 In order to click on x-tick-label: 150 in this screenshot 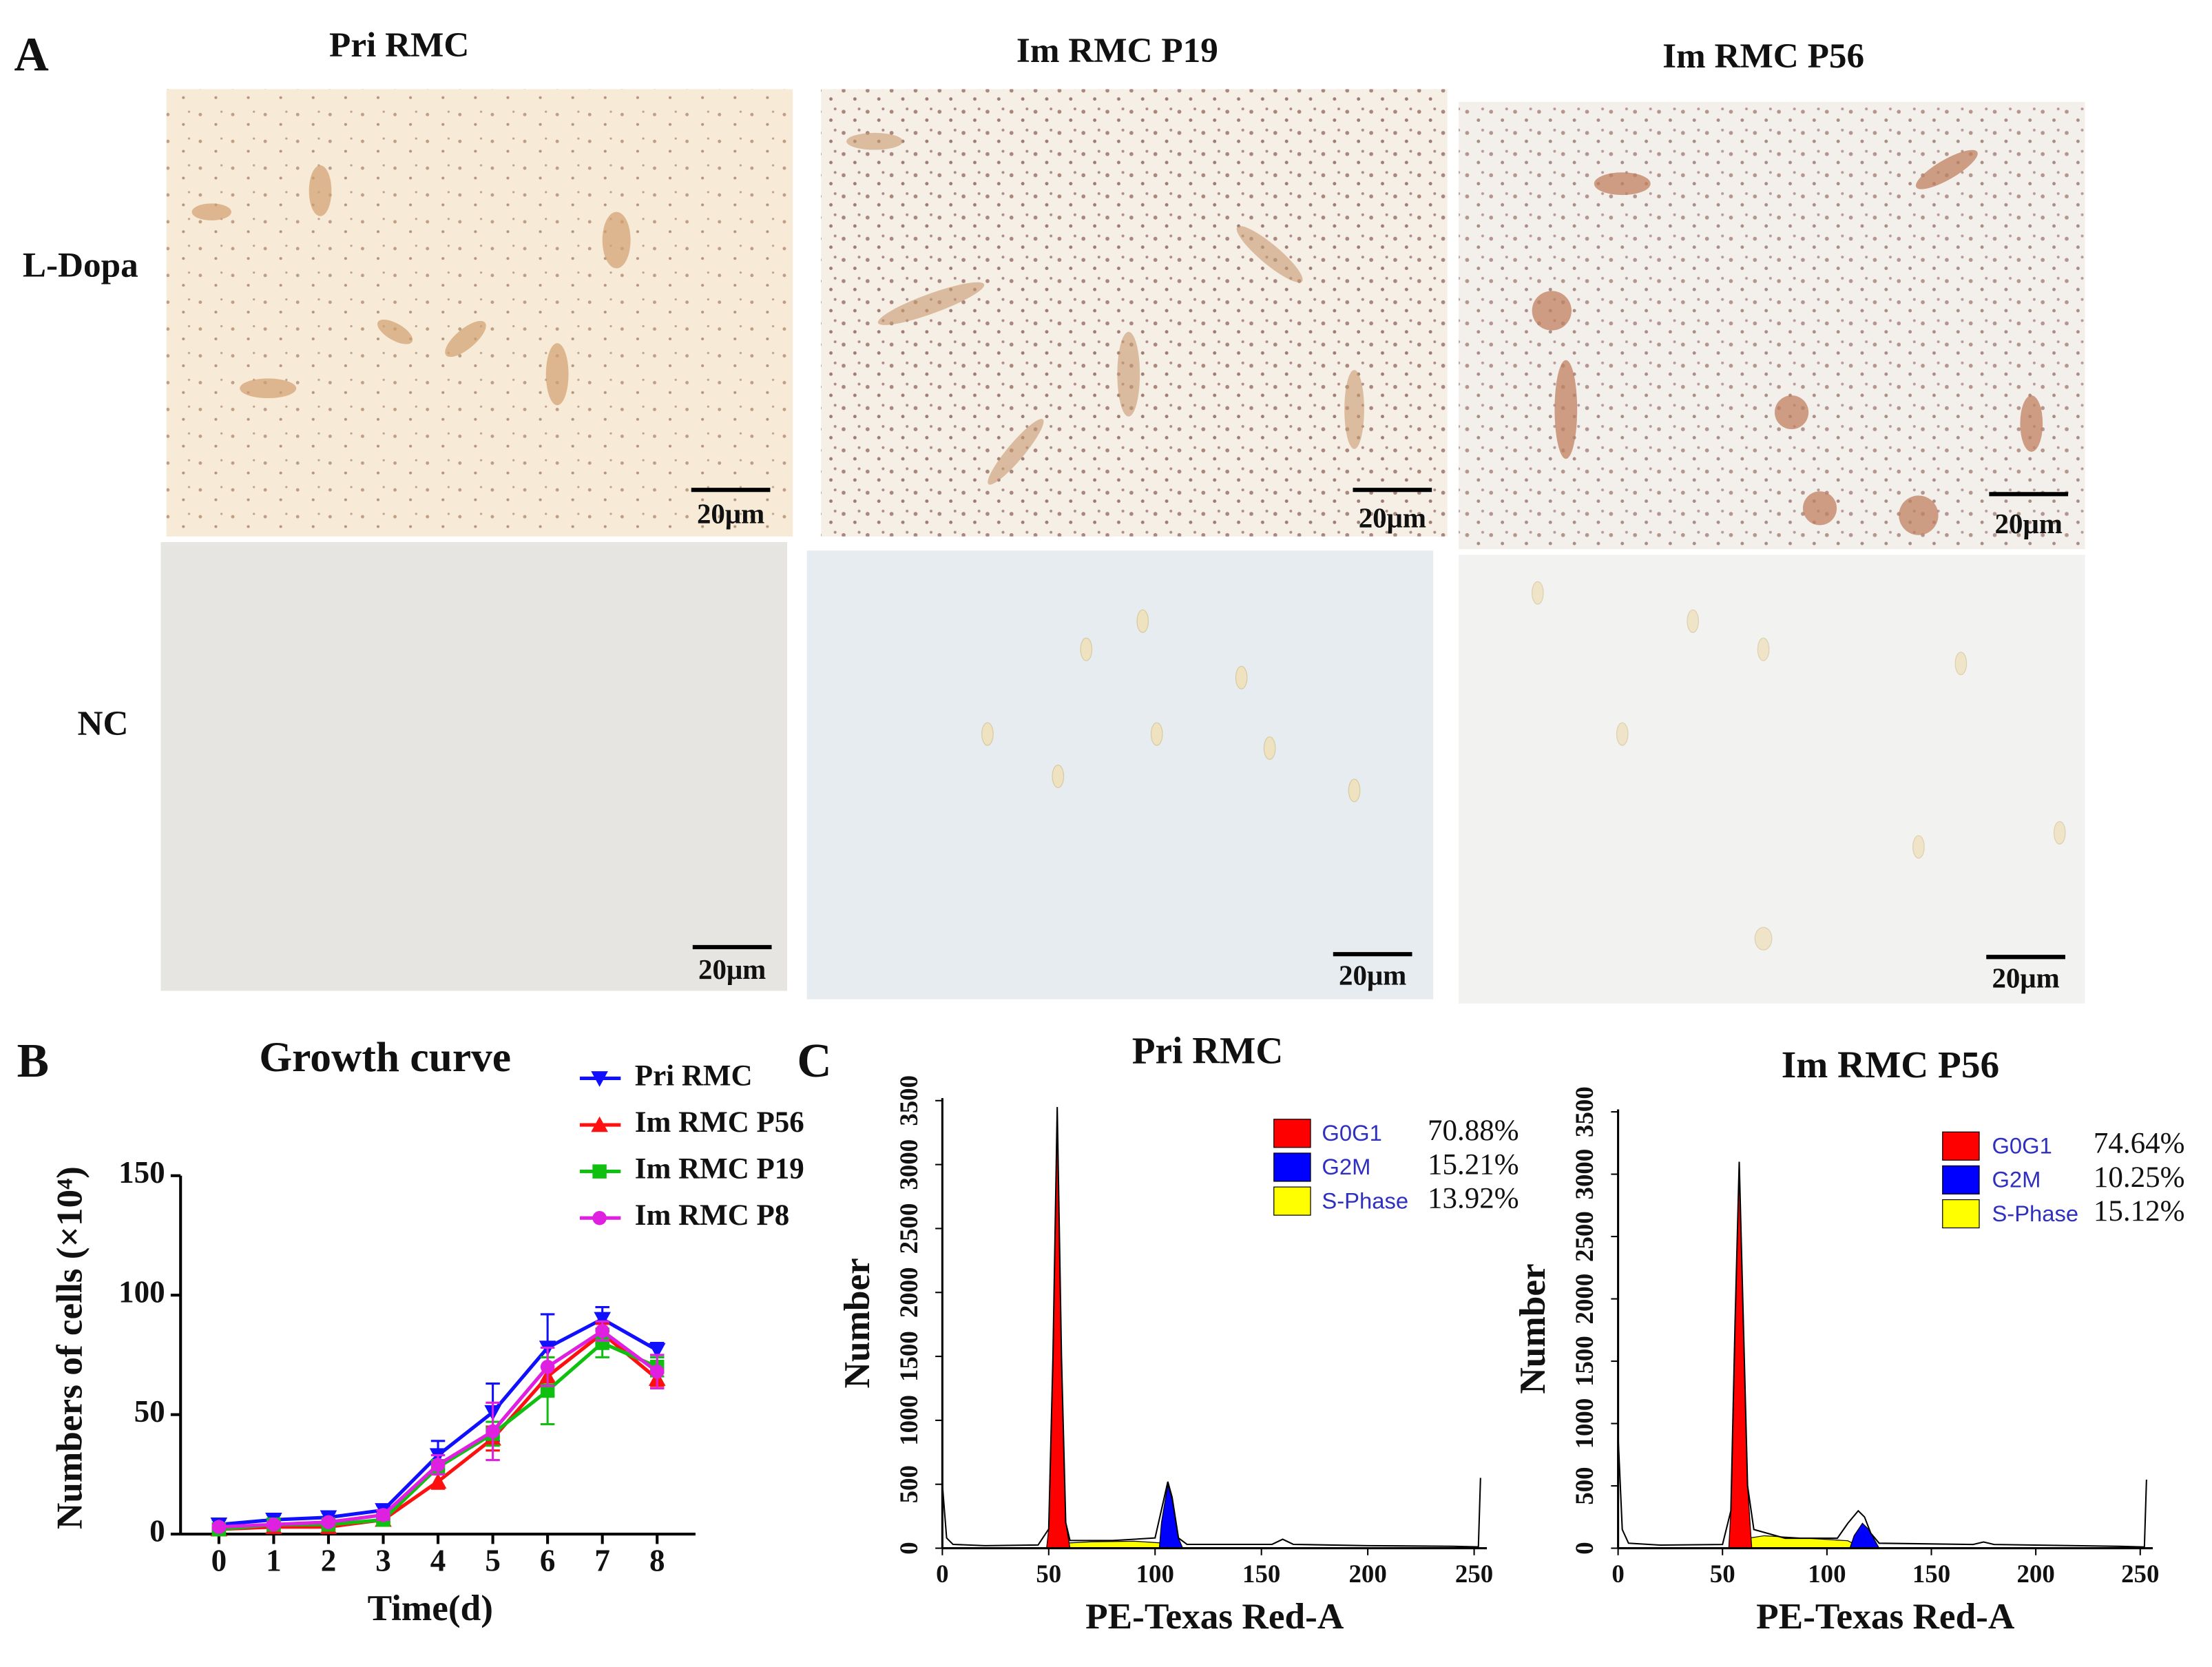, I will do `click(1261, 1574)`.